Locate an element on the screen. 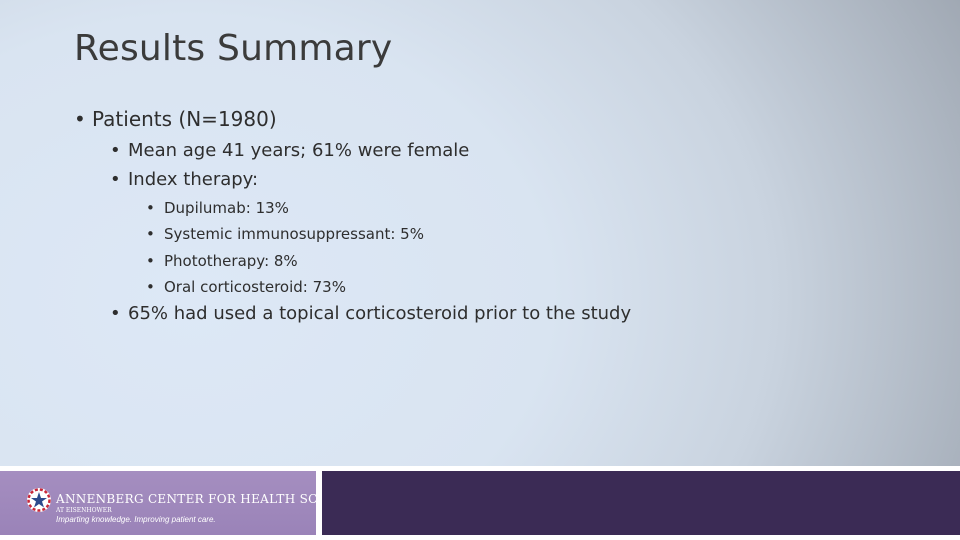 This screenshot has height=540, width=960. org-subtitle: AT EISENHOWER is located at coordinates (84, 510).